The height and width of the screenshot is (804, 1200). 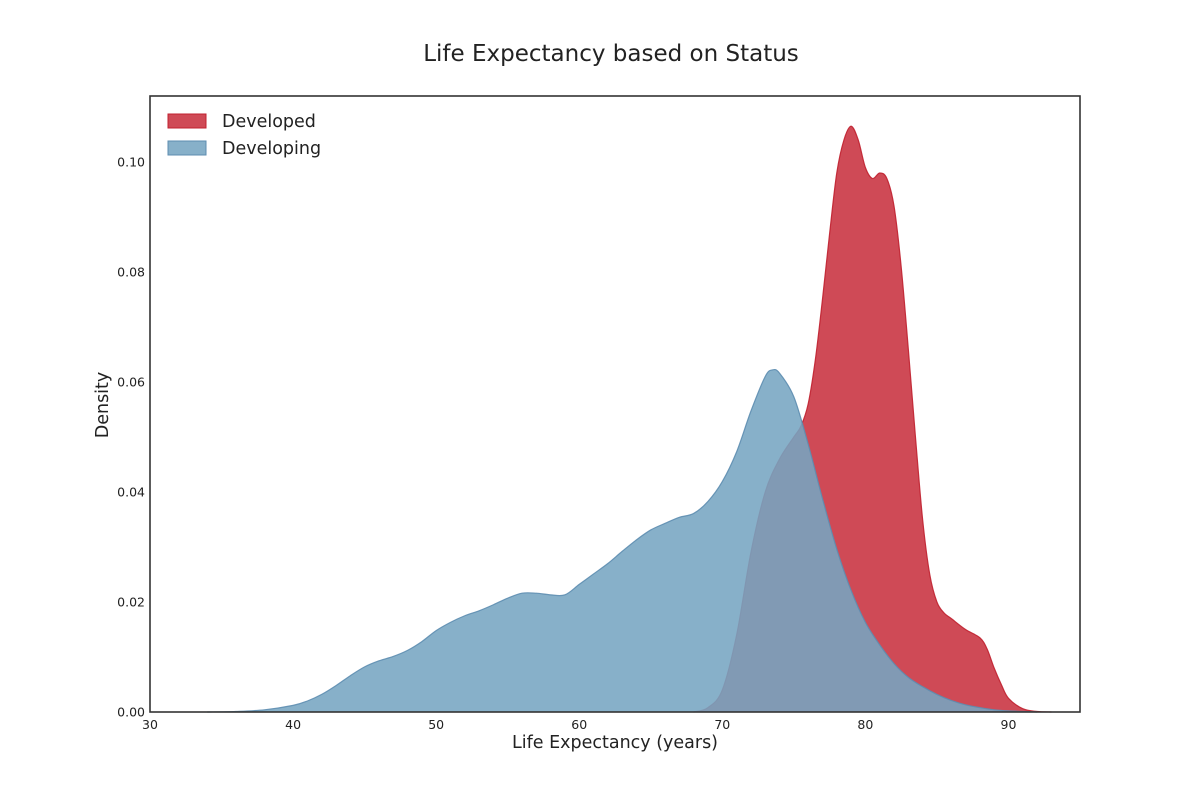 I want to click on y-tick-label: 0.02, so click(x=131, y=602).